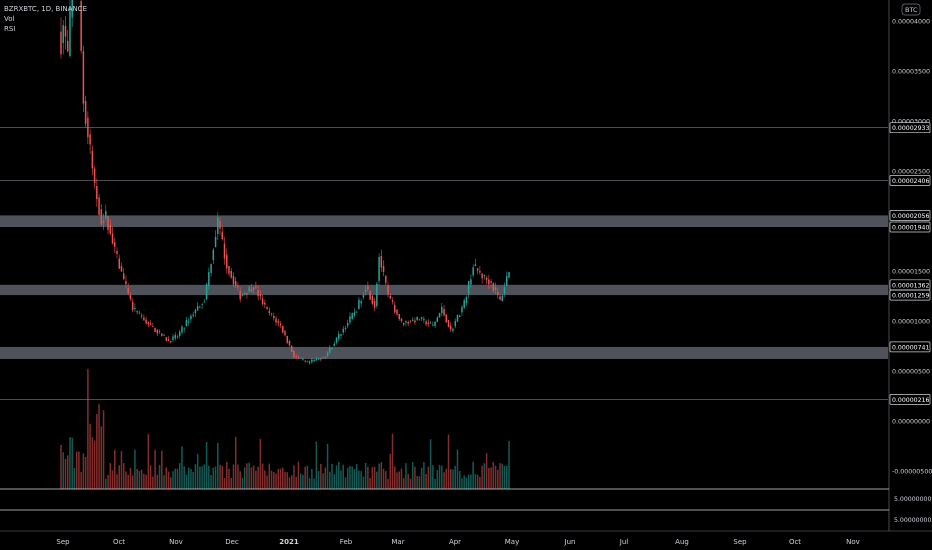  What do you see at coordinates (911, 272) in the screenshot?
I see `y-tick-label: 0.00001500` at bounding box center [911, 272].